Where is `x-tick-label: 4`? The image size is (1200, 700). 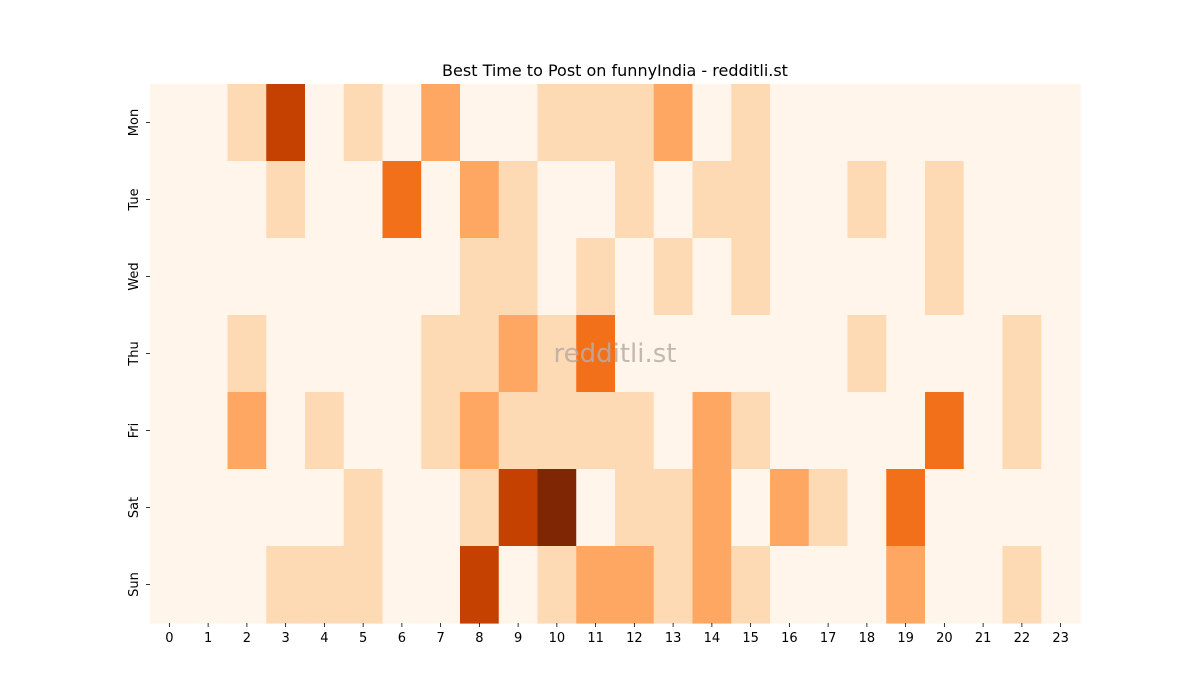
x-tick-label: 4 is located at coordinates (324, 638).